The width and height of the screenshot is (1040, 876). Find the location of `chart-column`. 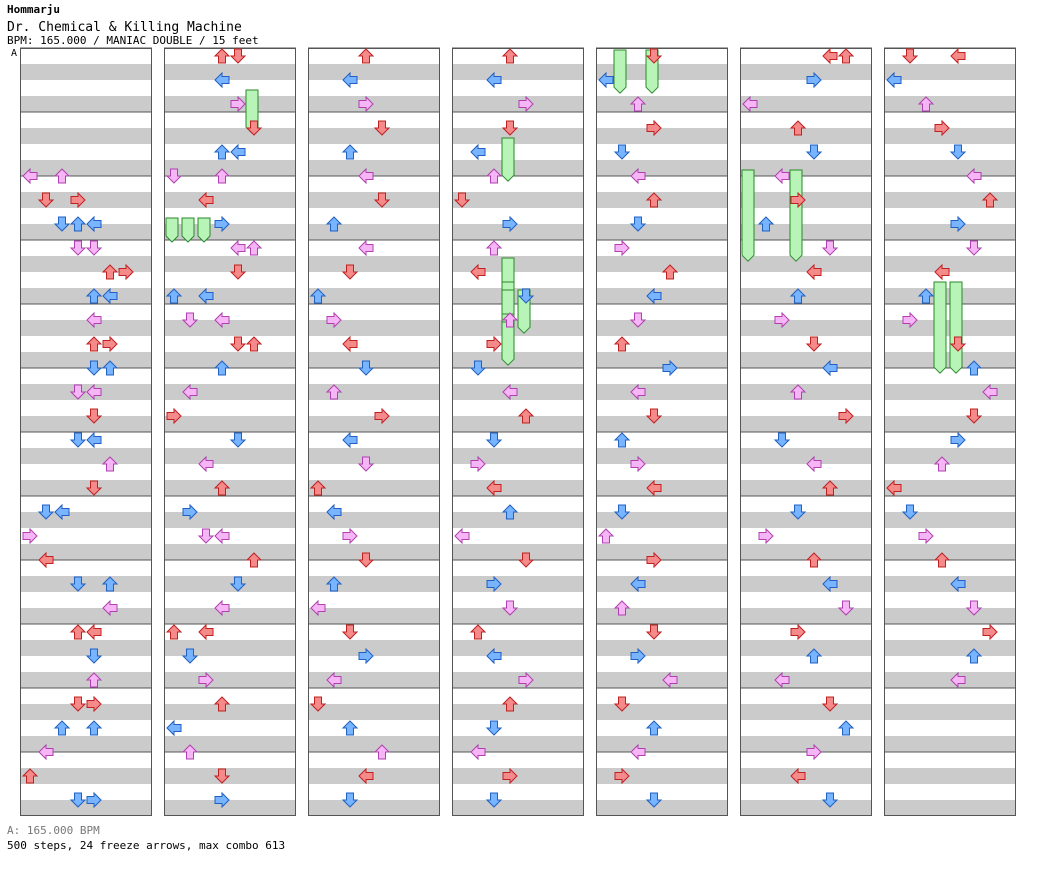

chart-column is located at coordinates (374, 431).